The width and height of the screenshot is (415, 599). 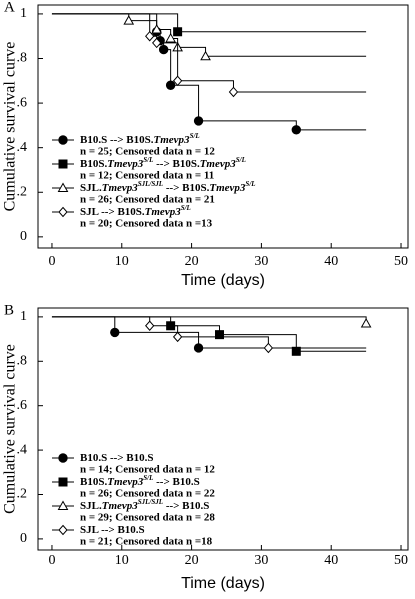 I want to click on legend-note: n = 21; Censored data n =18, so click(x=146, y=542).